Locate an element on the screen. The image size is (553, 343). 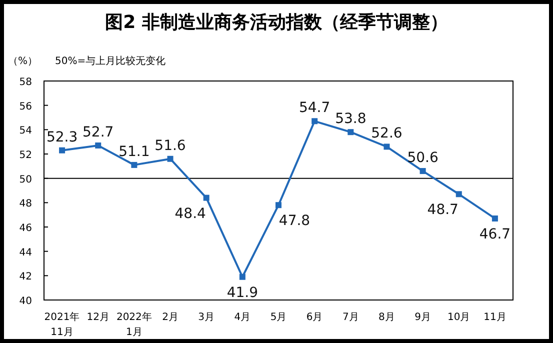
x-tick-label: 11月 is located at coordinates (495, 317).